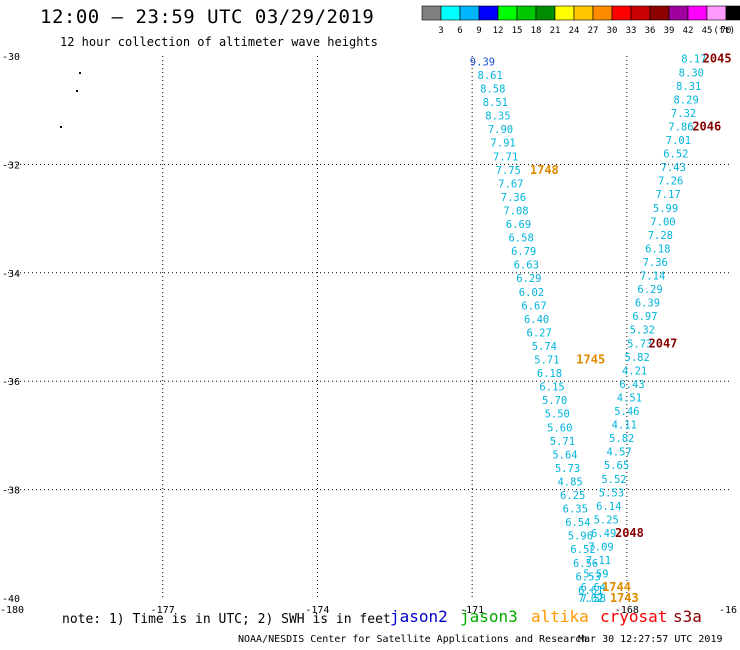 Image resolution: width=740 pixels, height=650 pixels. I want to click on wave-height-label: 7.36, so click(655, 263).